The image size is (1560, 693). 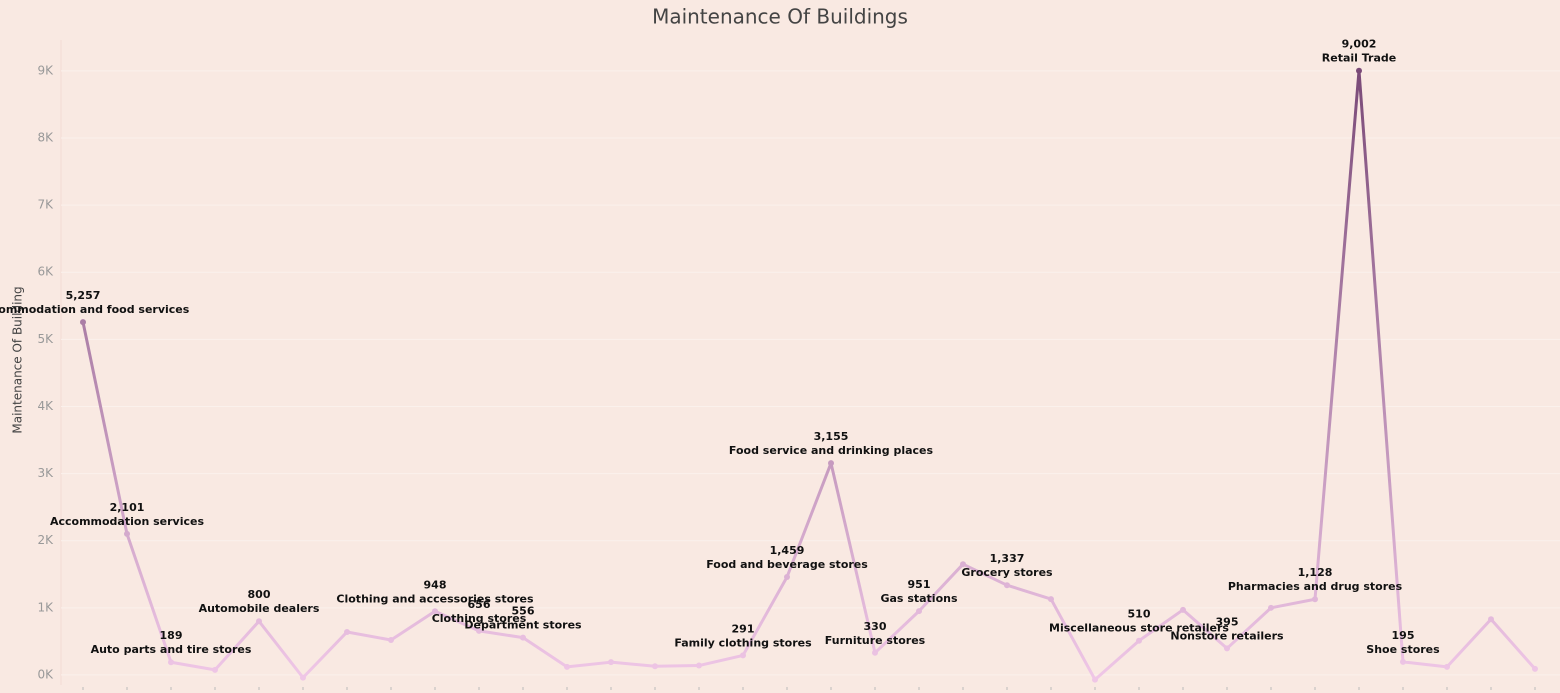 What do you see at coordinates (1359, 58) in the screenshot?
I see `data-label-category: Retail Trade` at bounding box center [1359, 58].